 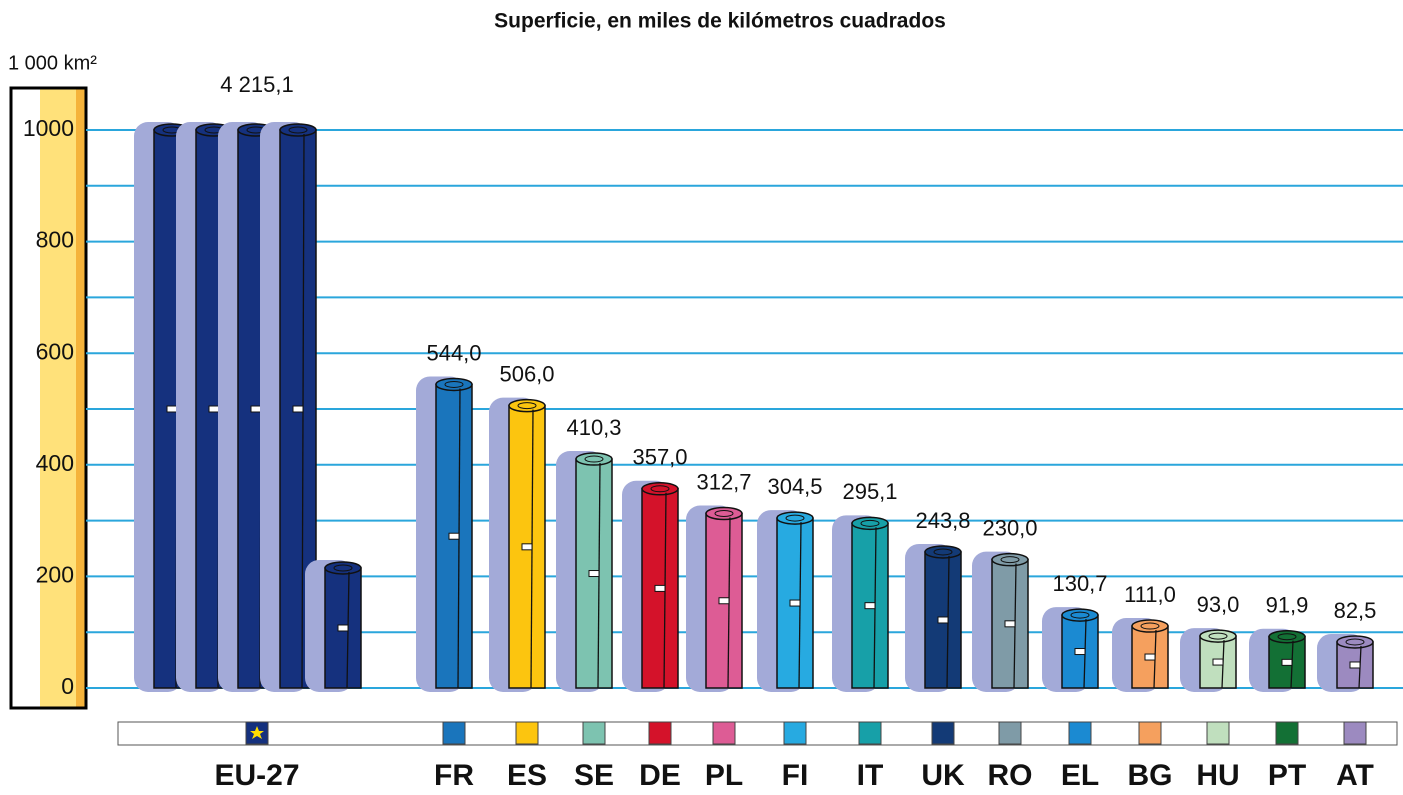 I want to click on value-label: 506,0, so click(x=526, y=373).